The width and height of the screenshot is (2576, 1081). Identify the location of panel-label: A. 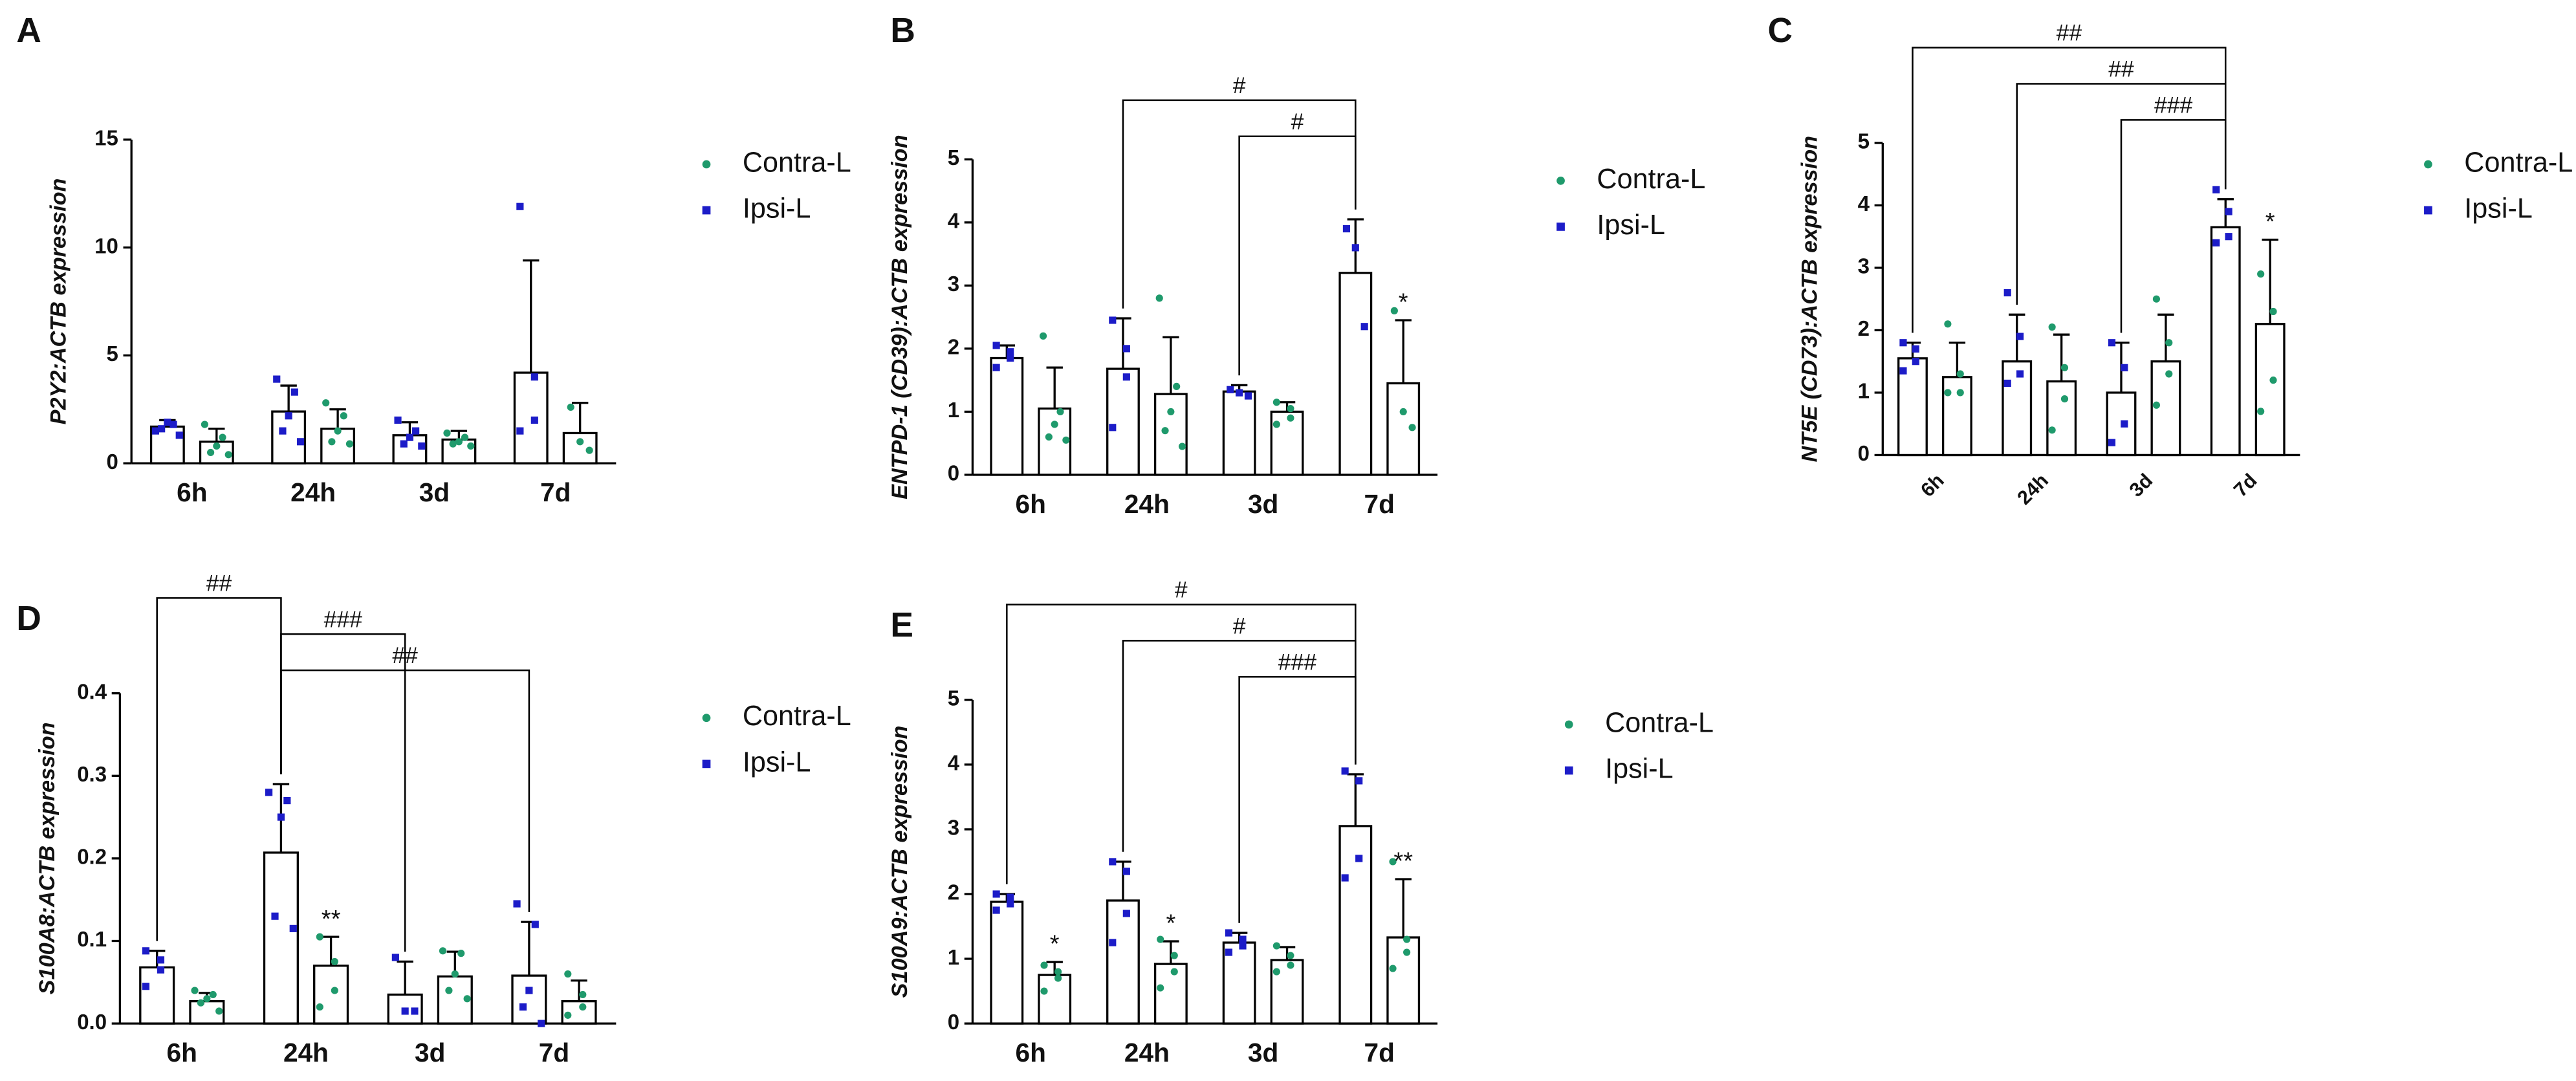
(28, 31).